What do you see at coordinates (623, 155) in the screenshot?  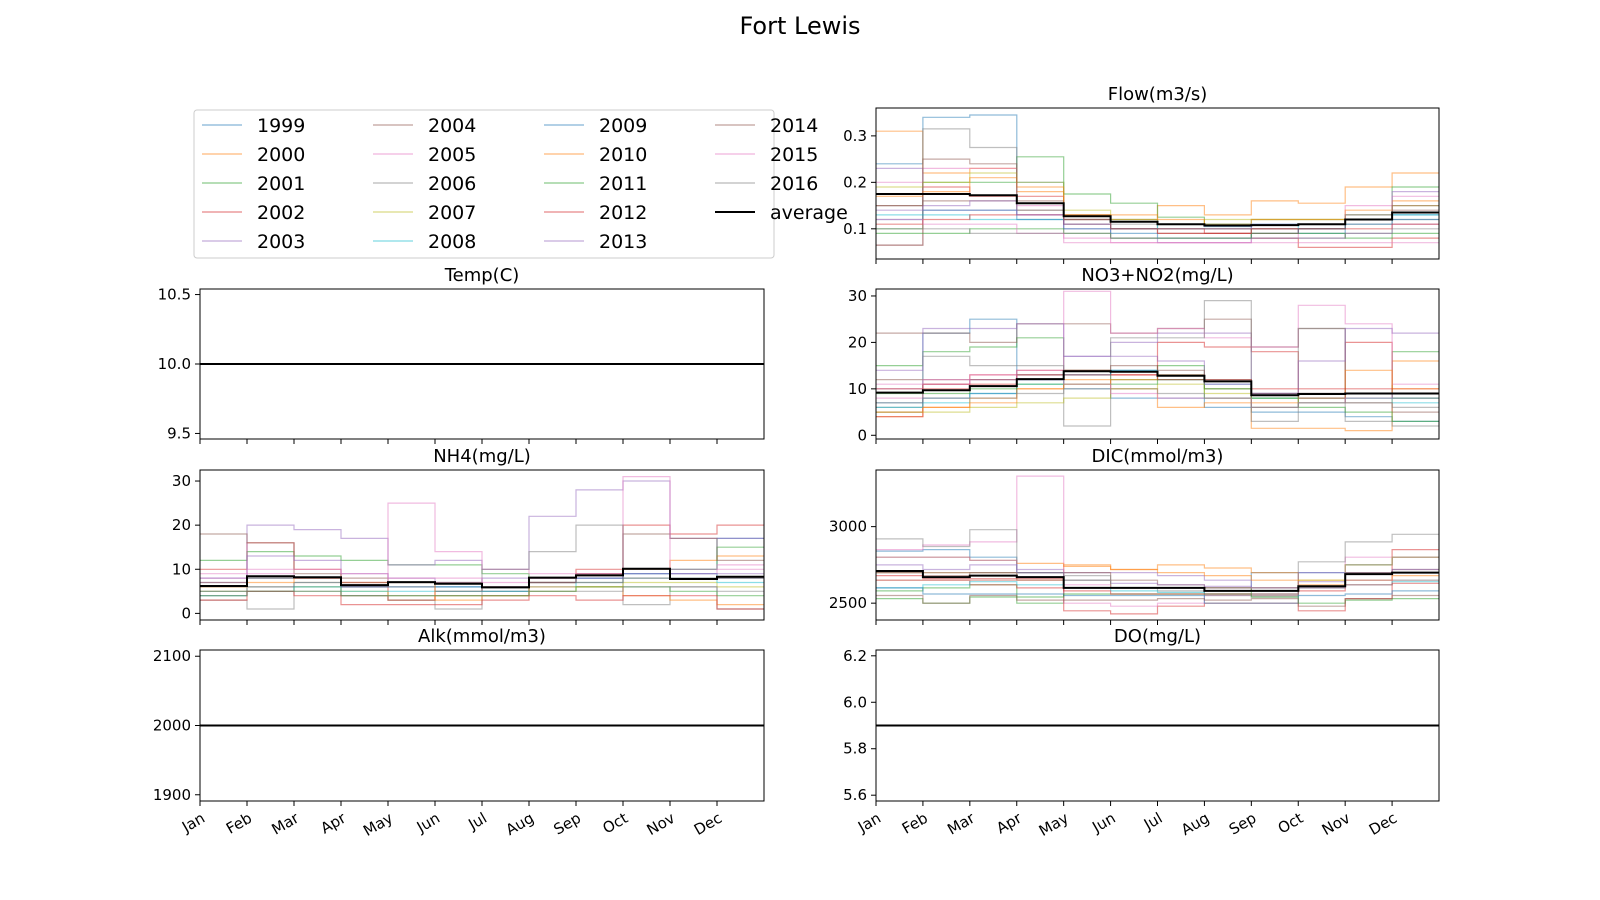 I see `legend-label: 2010` at bounding box center [623, 155].